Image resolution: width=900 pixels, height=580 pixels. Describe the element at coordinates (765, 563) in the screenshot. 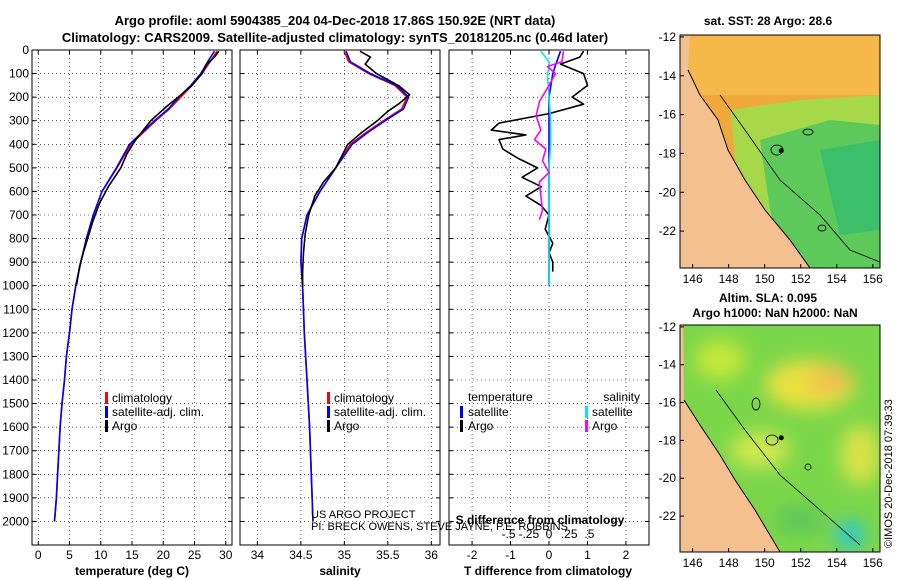

I see `map-x-tick-label: 150` at that location.